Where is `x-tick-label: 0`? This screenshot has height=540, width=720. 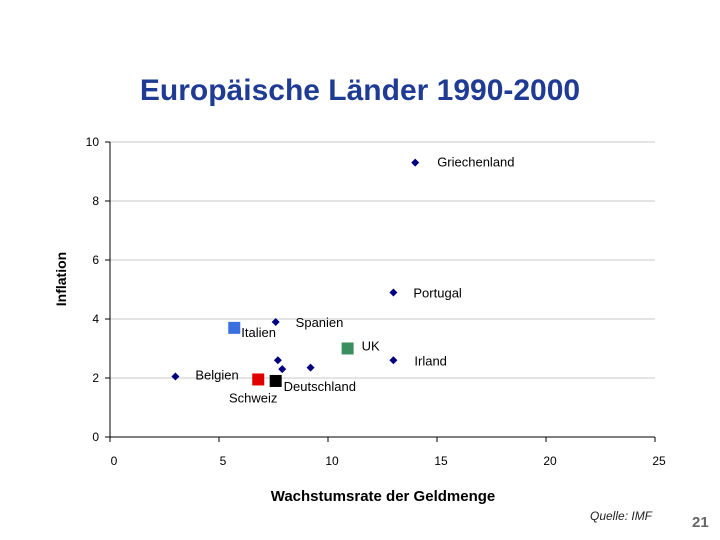 x-tick-label: 0 is located at coordinates (114, 461).